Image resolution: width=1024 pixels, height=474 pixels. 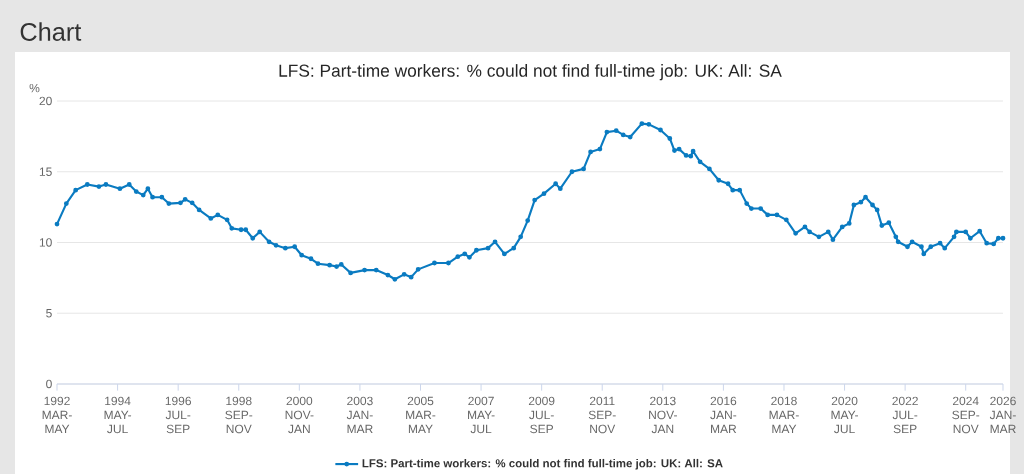 I want to click on x-tick-label: 2000 NOV-JAN, so click(x=299, y=415).